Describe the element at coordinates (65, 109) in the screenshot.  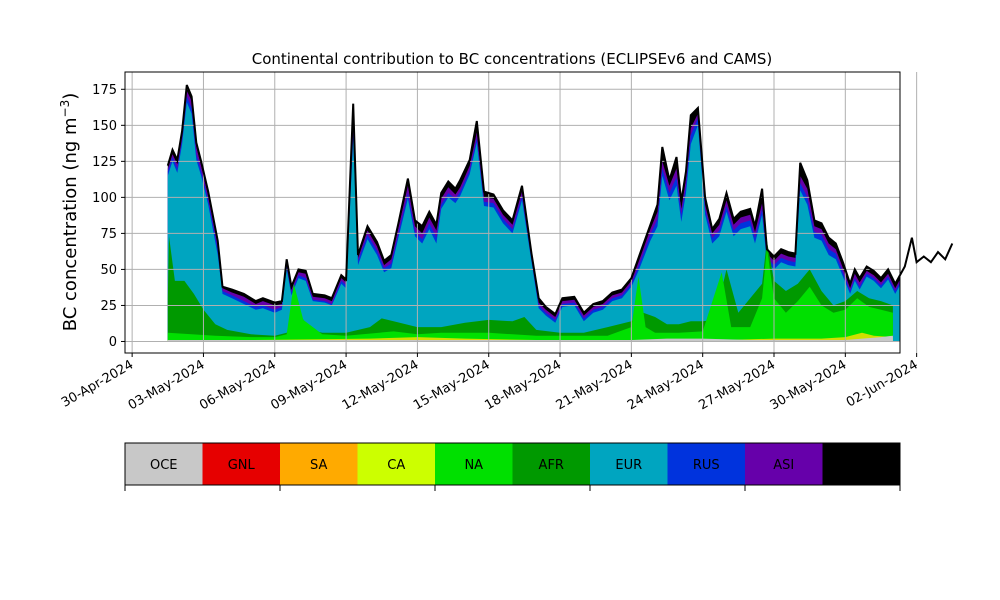
I see `y-axis-label-exponent: −3` at that location.